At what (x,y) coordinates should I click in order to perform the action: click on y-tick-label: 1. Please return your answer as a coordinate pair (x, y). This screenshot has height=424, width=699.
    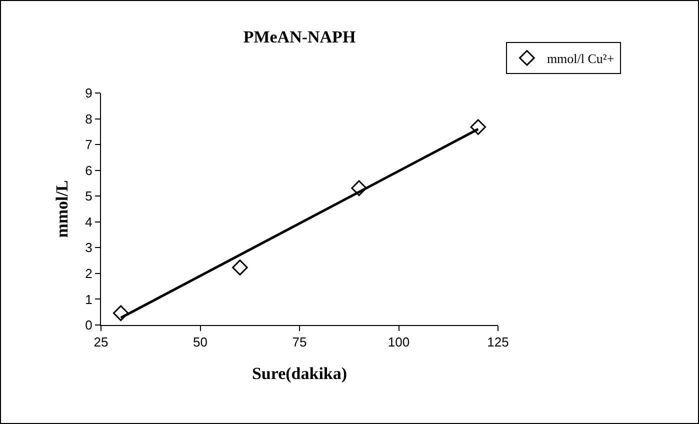
    Looking at the image, I should click on (88, 299).